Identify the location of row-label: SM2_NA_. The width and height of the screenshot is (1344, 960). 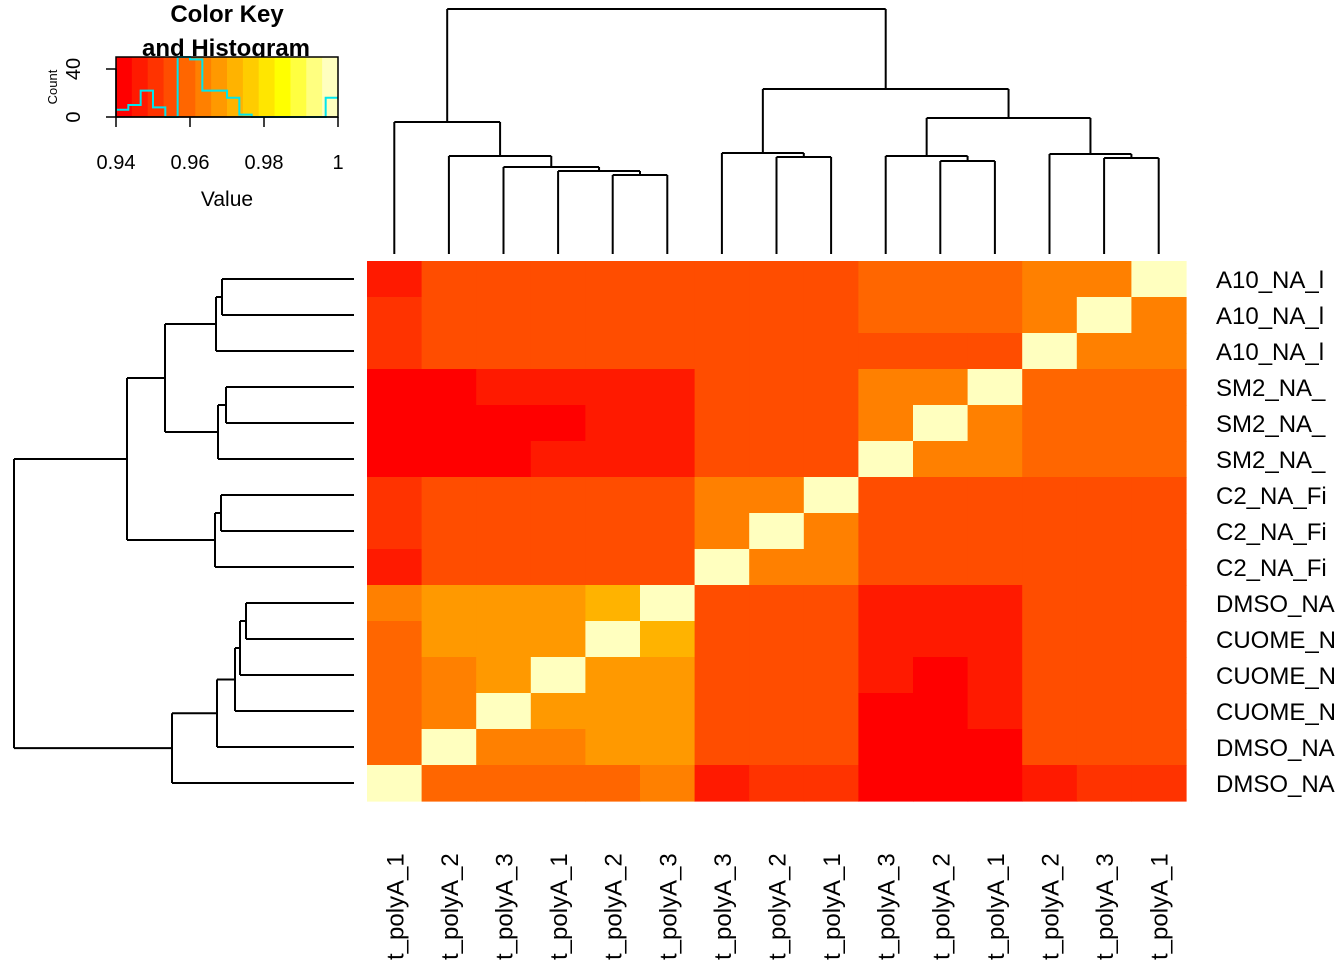
(1271, 460).